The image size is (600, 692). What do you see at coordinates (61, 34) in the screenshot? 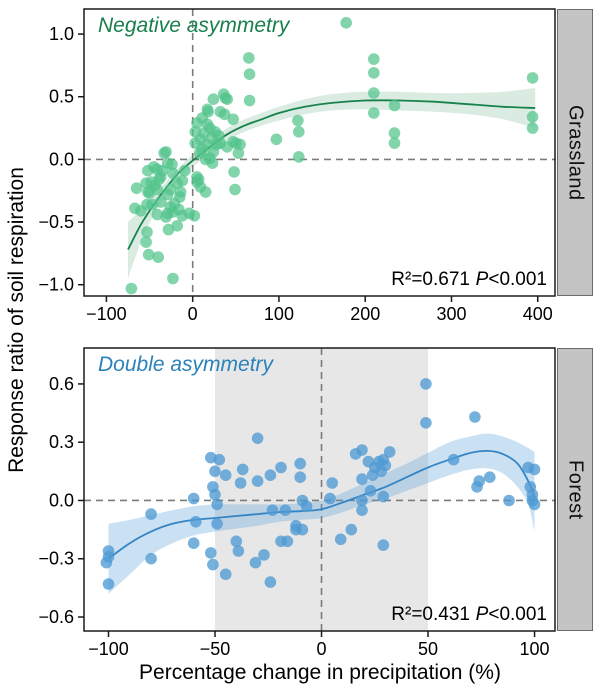
I see `y-tick-label: 1.0` at bounding box center [61, 34].